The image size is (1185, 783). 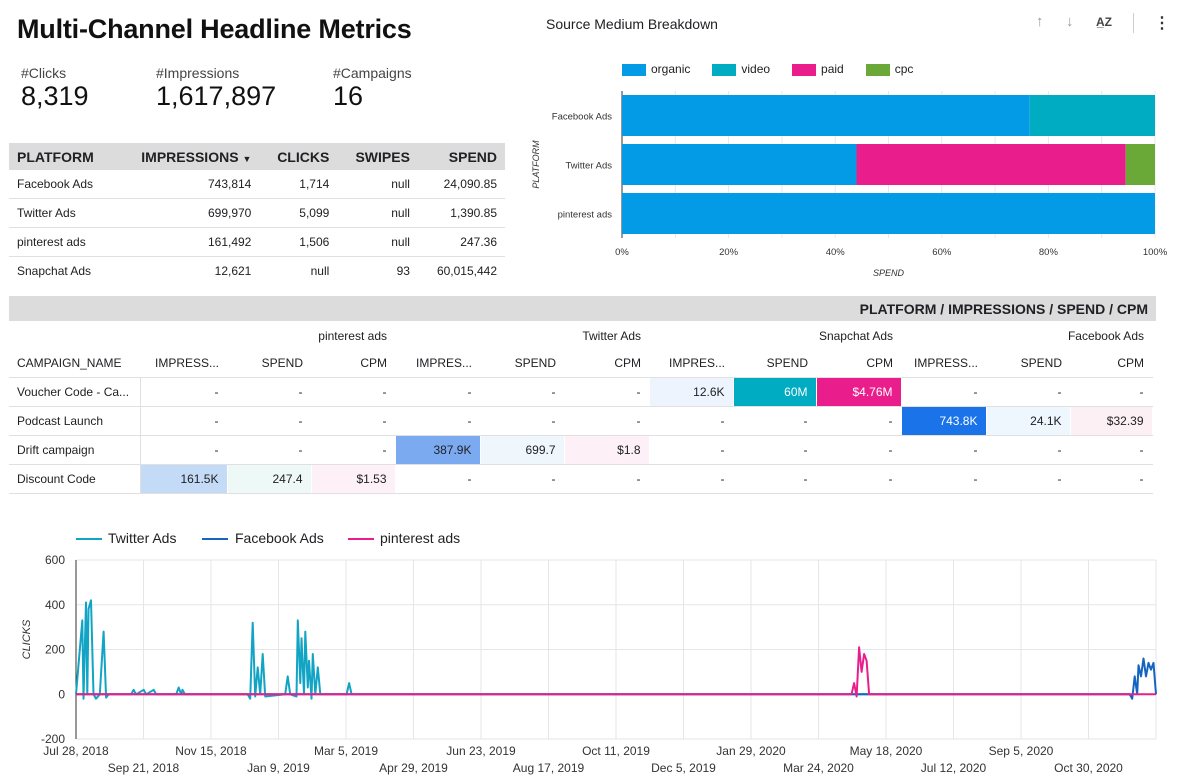 I want to click on pivot-corner, so click(x=74, y=335).